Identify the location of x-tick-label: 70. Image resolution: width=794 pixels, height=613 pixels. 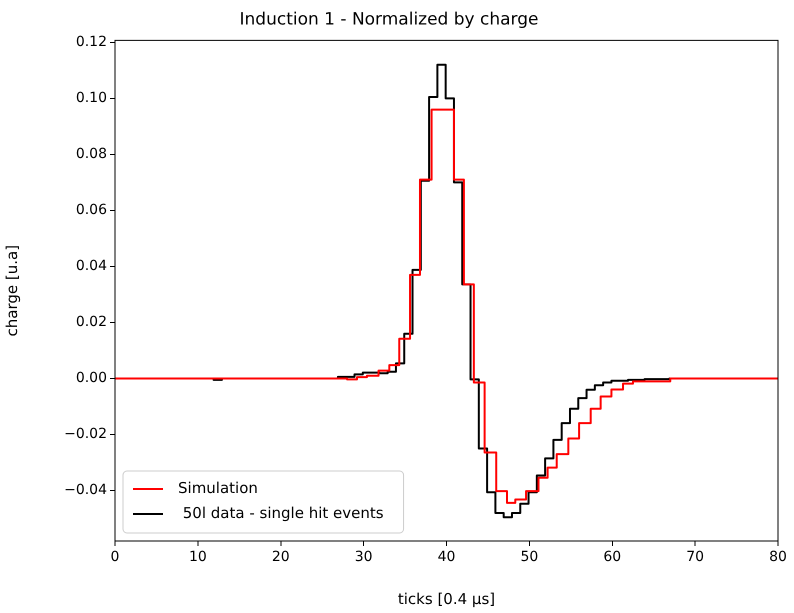
(695, 557).